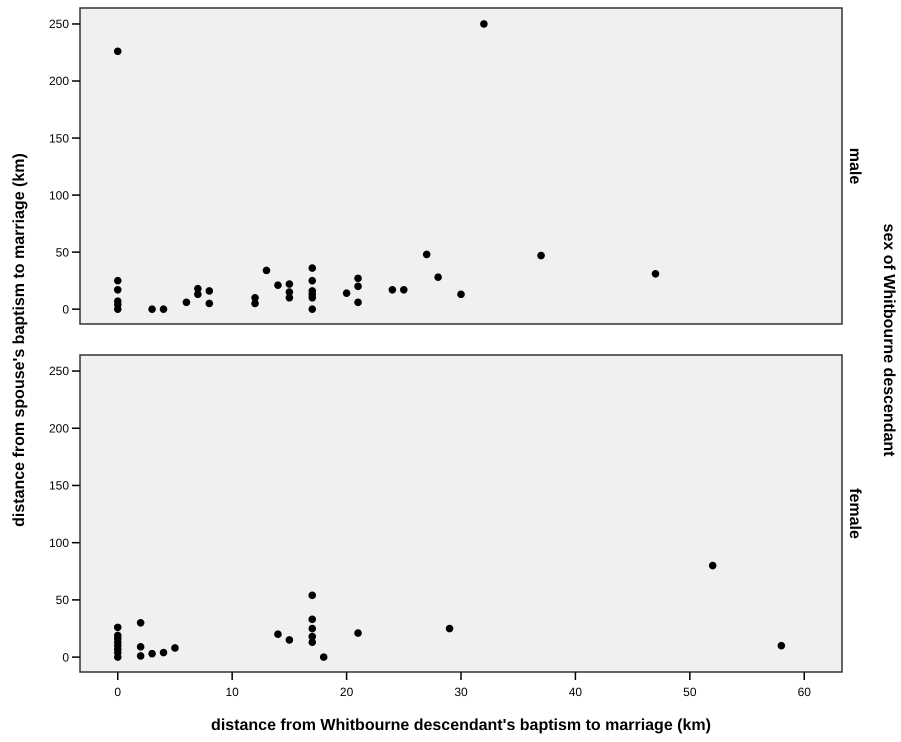  I want to click on x-tick-label: 30, so click(461, 692).